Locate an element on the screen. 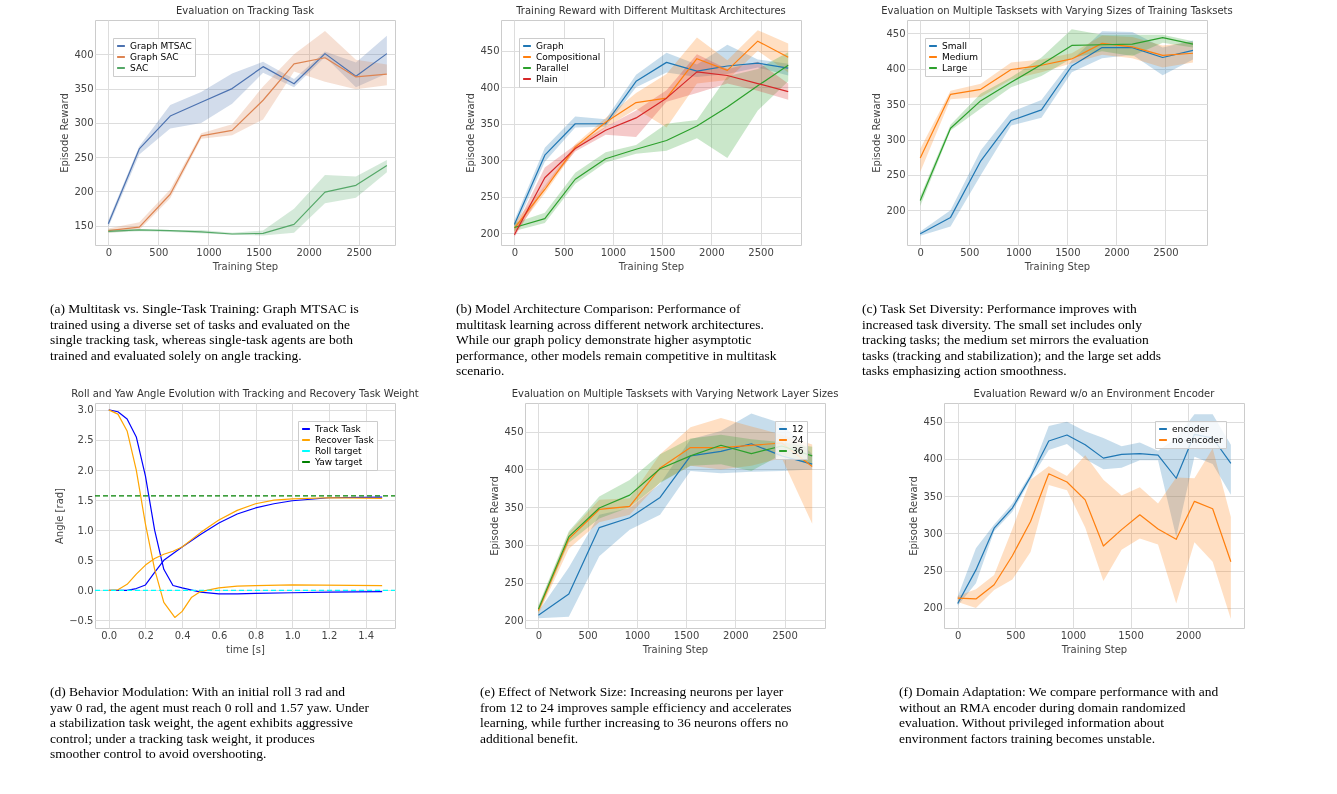 The width and height of the screenshot is (1337, 794). x-tick-label: 1.2 is located at coordinates (329, 635).